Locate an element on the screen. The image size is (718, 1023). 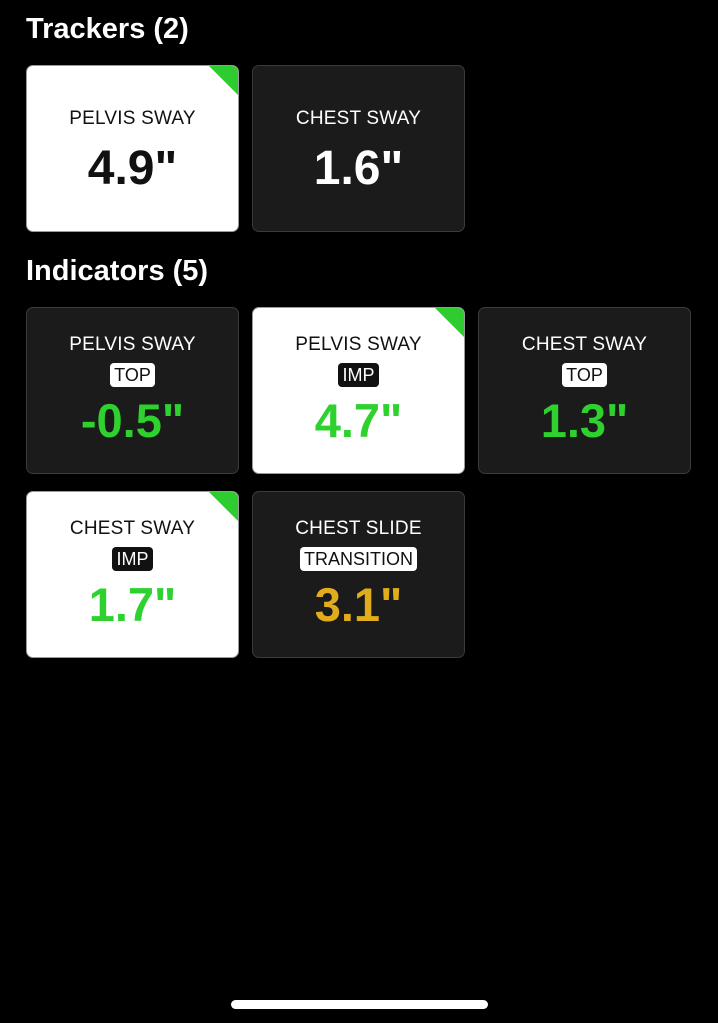
indicator-value: 1.7" is located at coordinates (132, 604).